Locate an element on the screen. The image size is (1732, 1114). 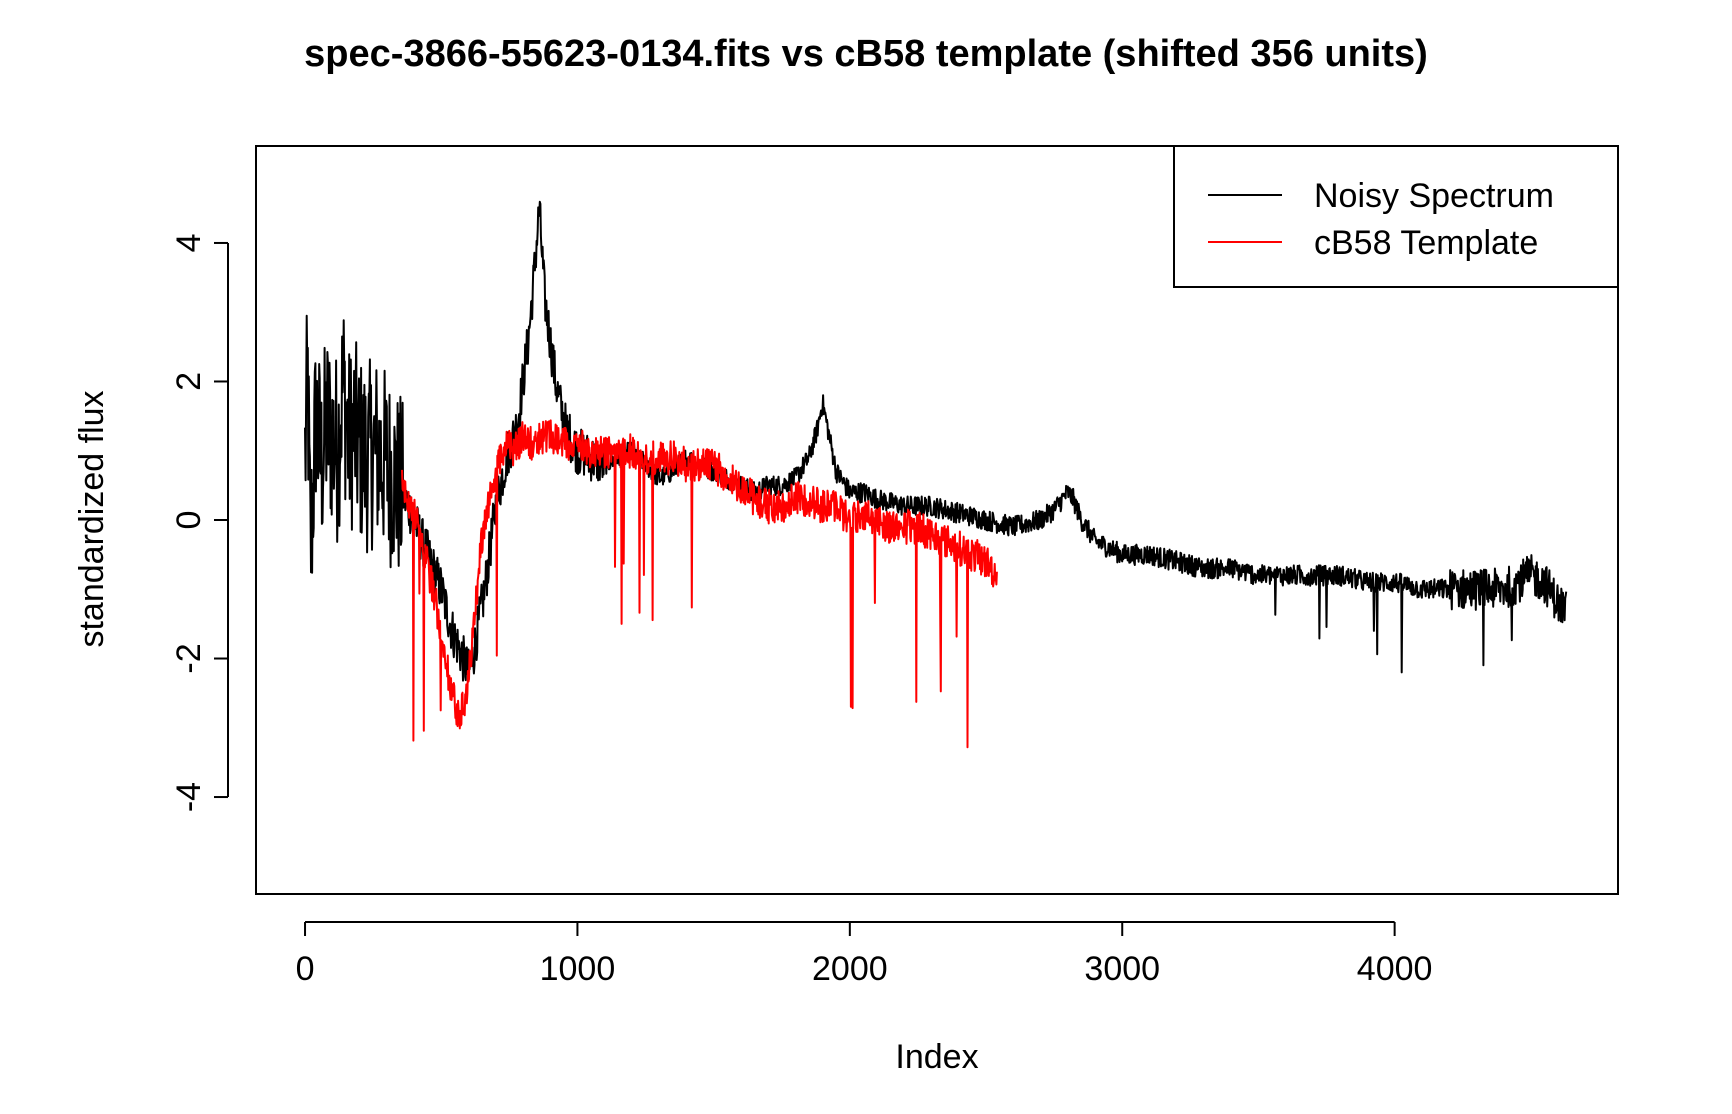
y-axis: -4 -2 0 2 4 is located at coordinates (199, 523).